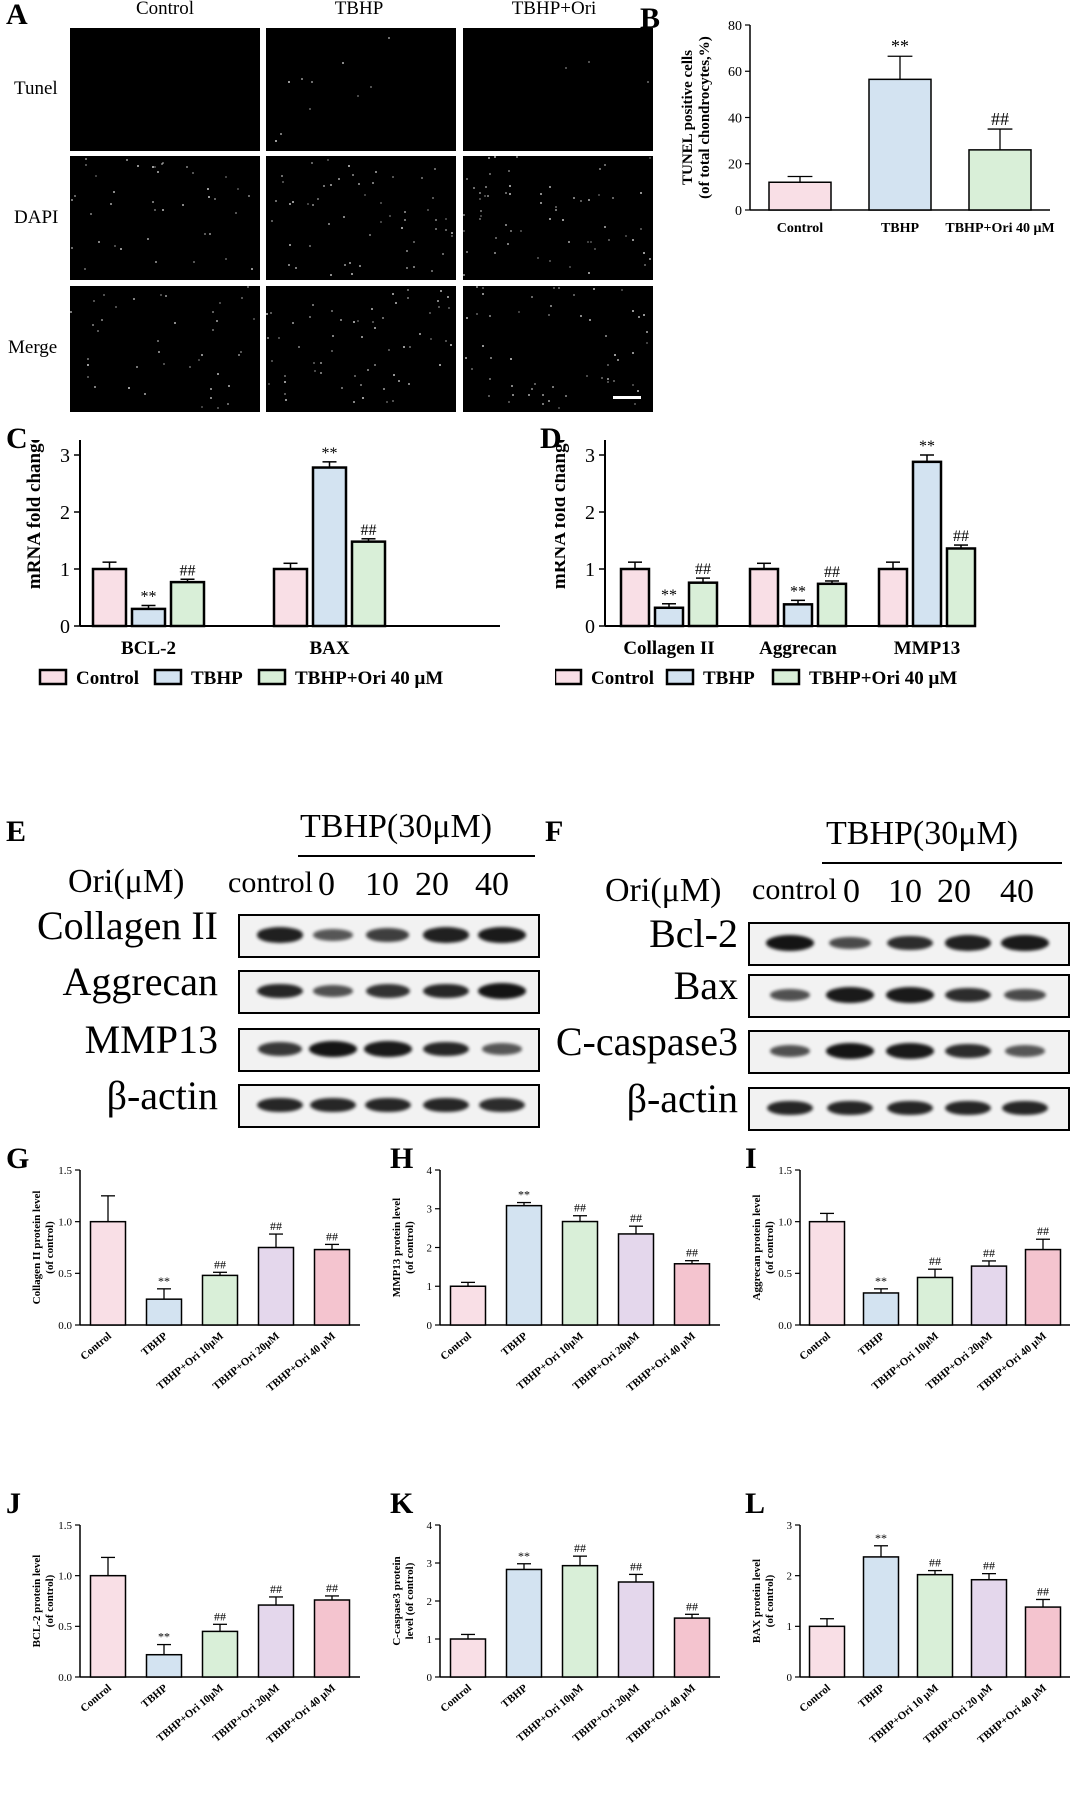 Image resolution: width=1080 pixels, height=1801 pixels. What do you see at coordinates (127, 925) in the screenshot?
I see `protein-label: Collagen II` at bounding box center [127, 925].